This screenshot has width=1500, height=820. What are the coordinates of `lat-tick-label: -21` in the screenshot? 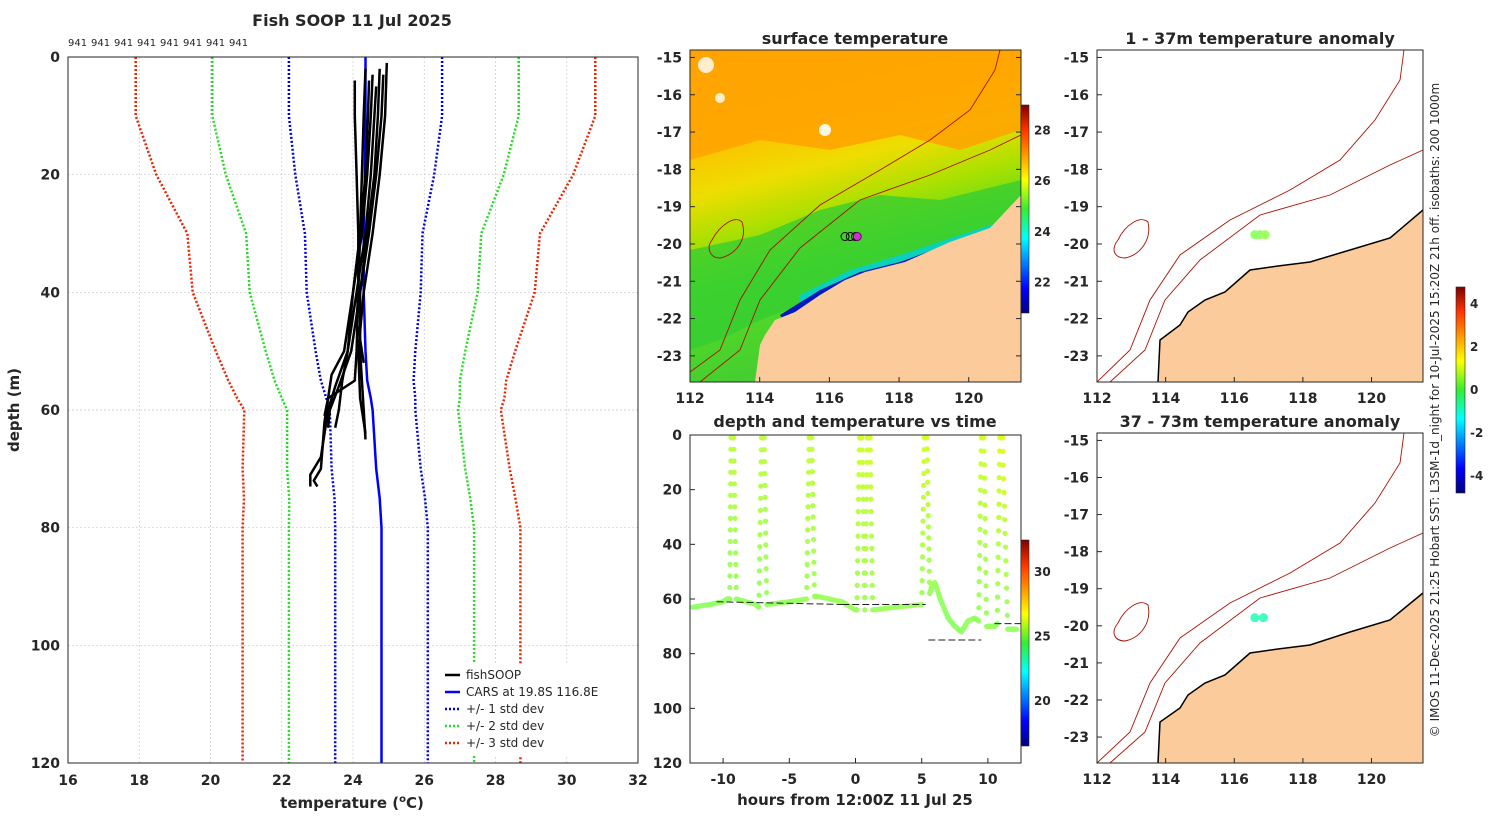 It's located at (1076, 282).